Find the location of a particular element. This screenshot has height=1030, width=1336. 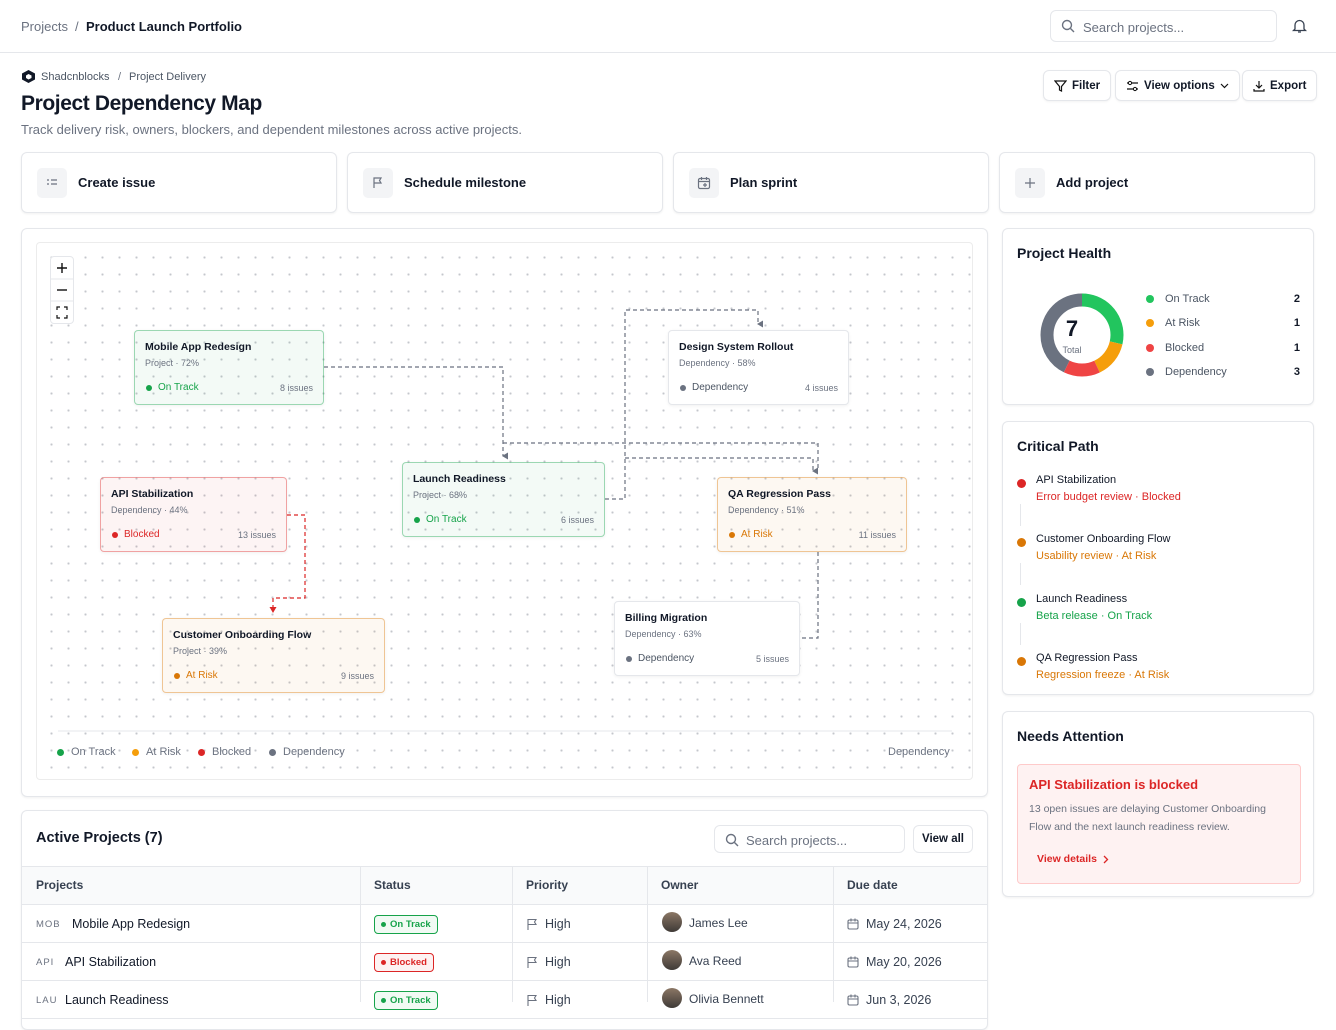

filter-button: Filter is located at coordinates (1077, 85).